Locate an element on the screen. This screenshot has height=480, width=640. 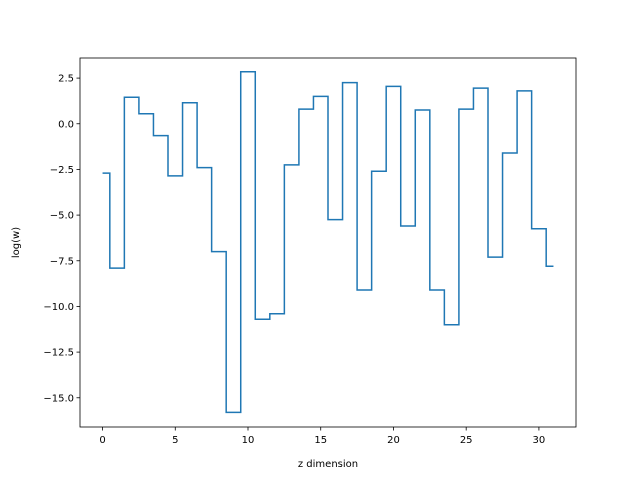
y-tick-label: −15.0 is located at coordinates (58, 398).